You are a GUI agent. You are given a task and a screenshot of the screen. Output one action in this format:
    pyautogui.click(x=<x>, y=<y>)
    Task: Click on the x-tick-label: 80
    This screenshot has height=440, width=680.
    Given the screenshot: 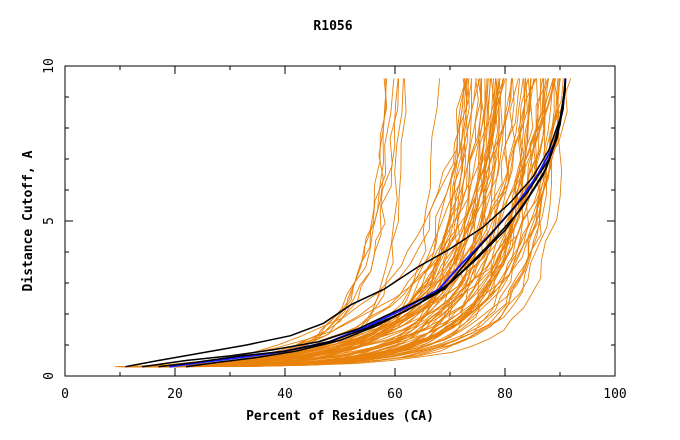 What is the action you would take?
    pyautogui.click(x=505, y=394)
    